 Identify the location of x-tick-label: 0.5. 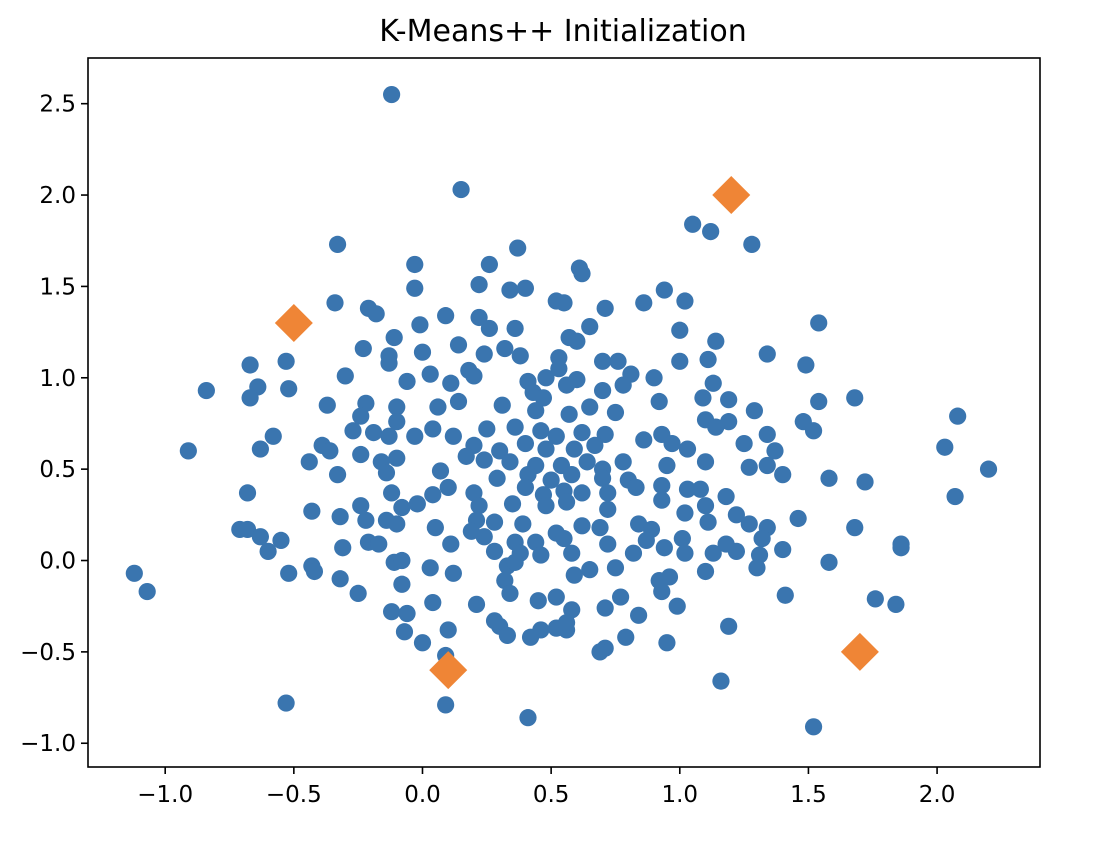
(551, 795).